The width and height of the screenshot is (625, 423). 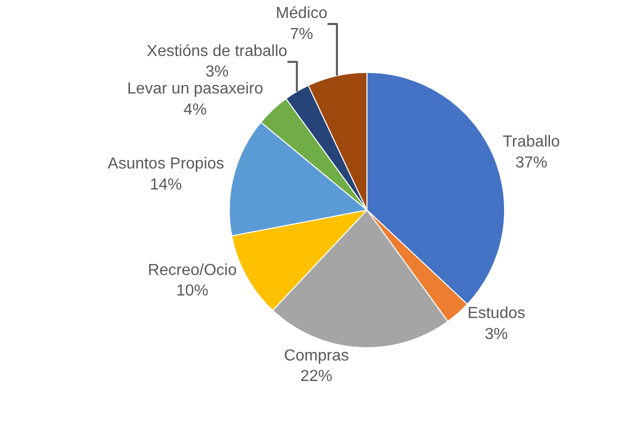 I want to click on data-label: 22%, so click(x=316, y=377).